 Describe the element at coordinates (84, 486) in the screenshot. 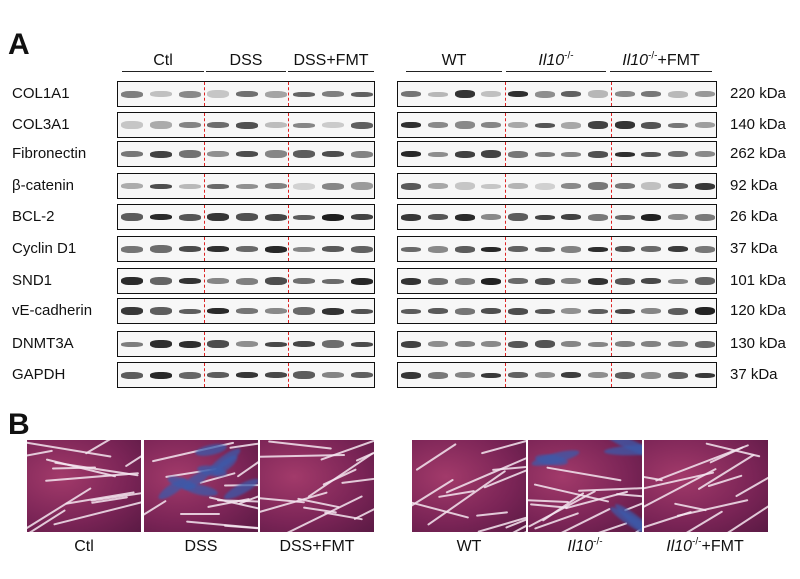

I see `histo-ctl-image` at that location.